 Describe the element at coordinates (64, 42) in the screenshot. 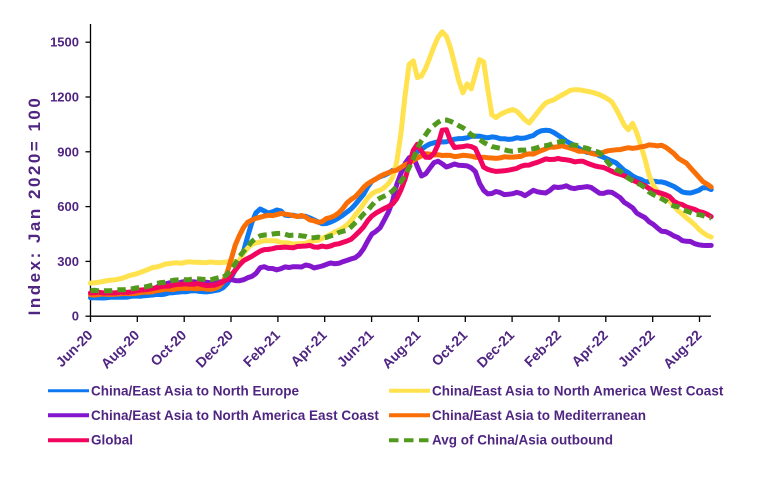

I see `svg-text: 1500` at that location.